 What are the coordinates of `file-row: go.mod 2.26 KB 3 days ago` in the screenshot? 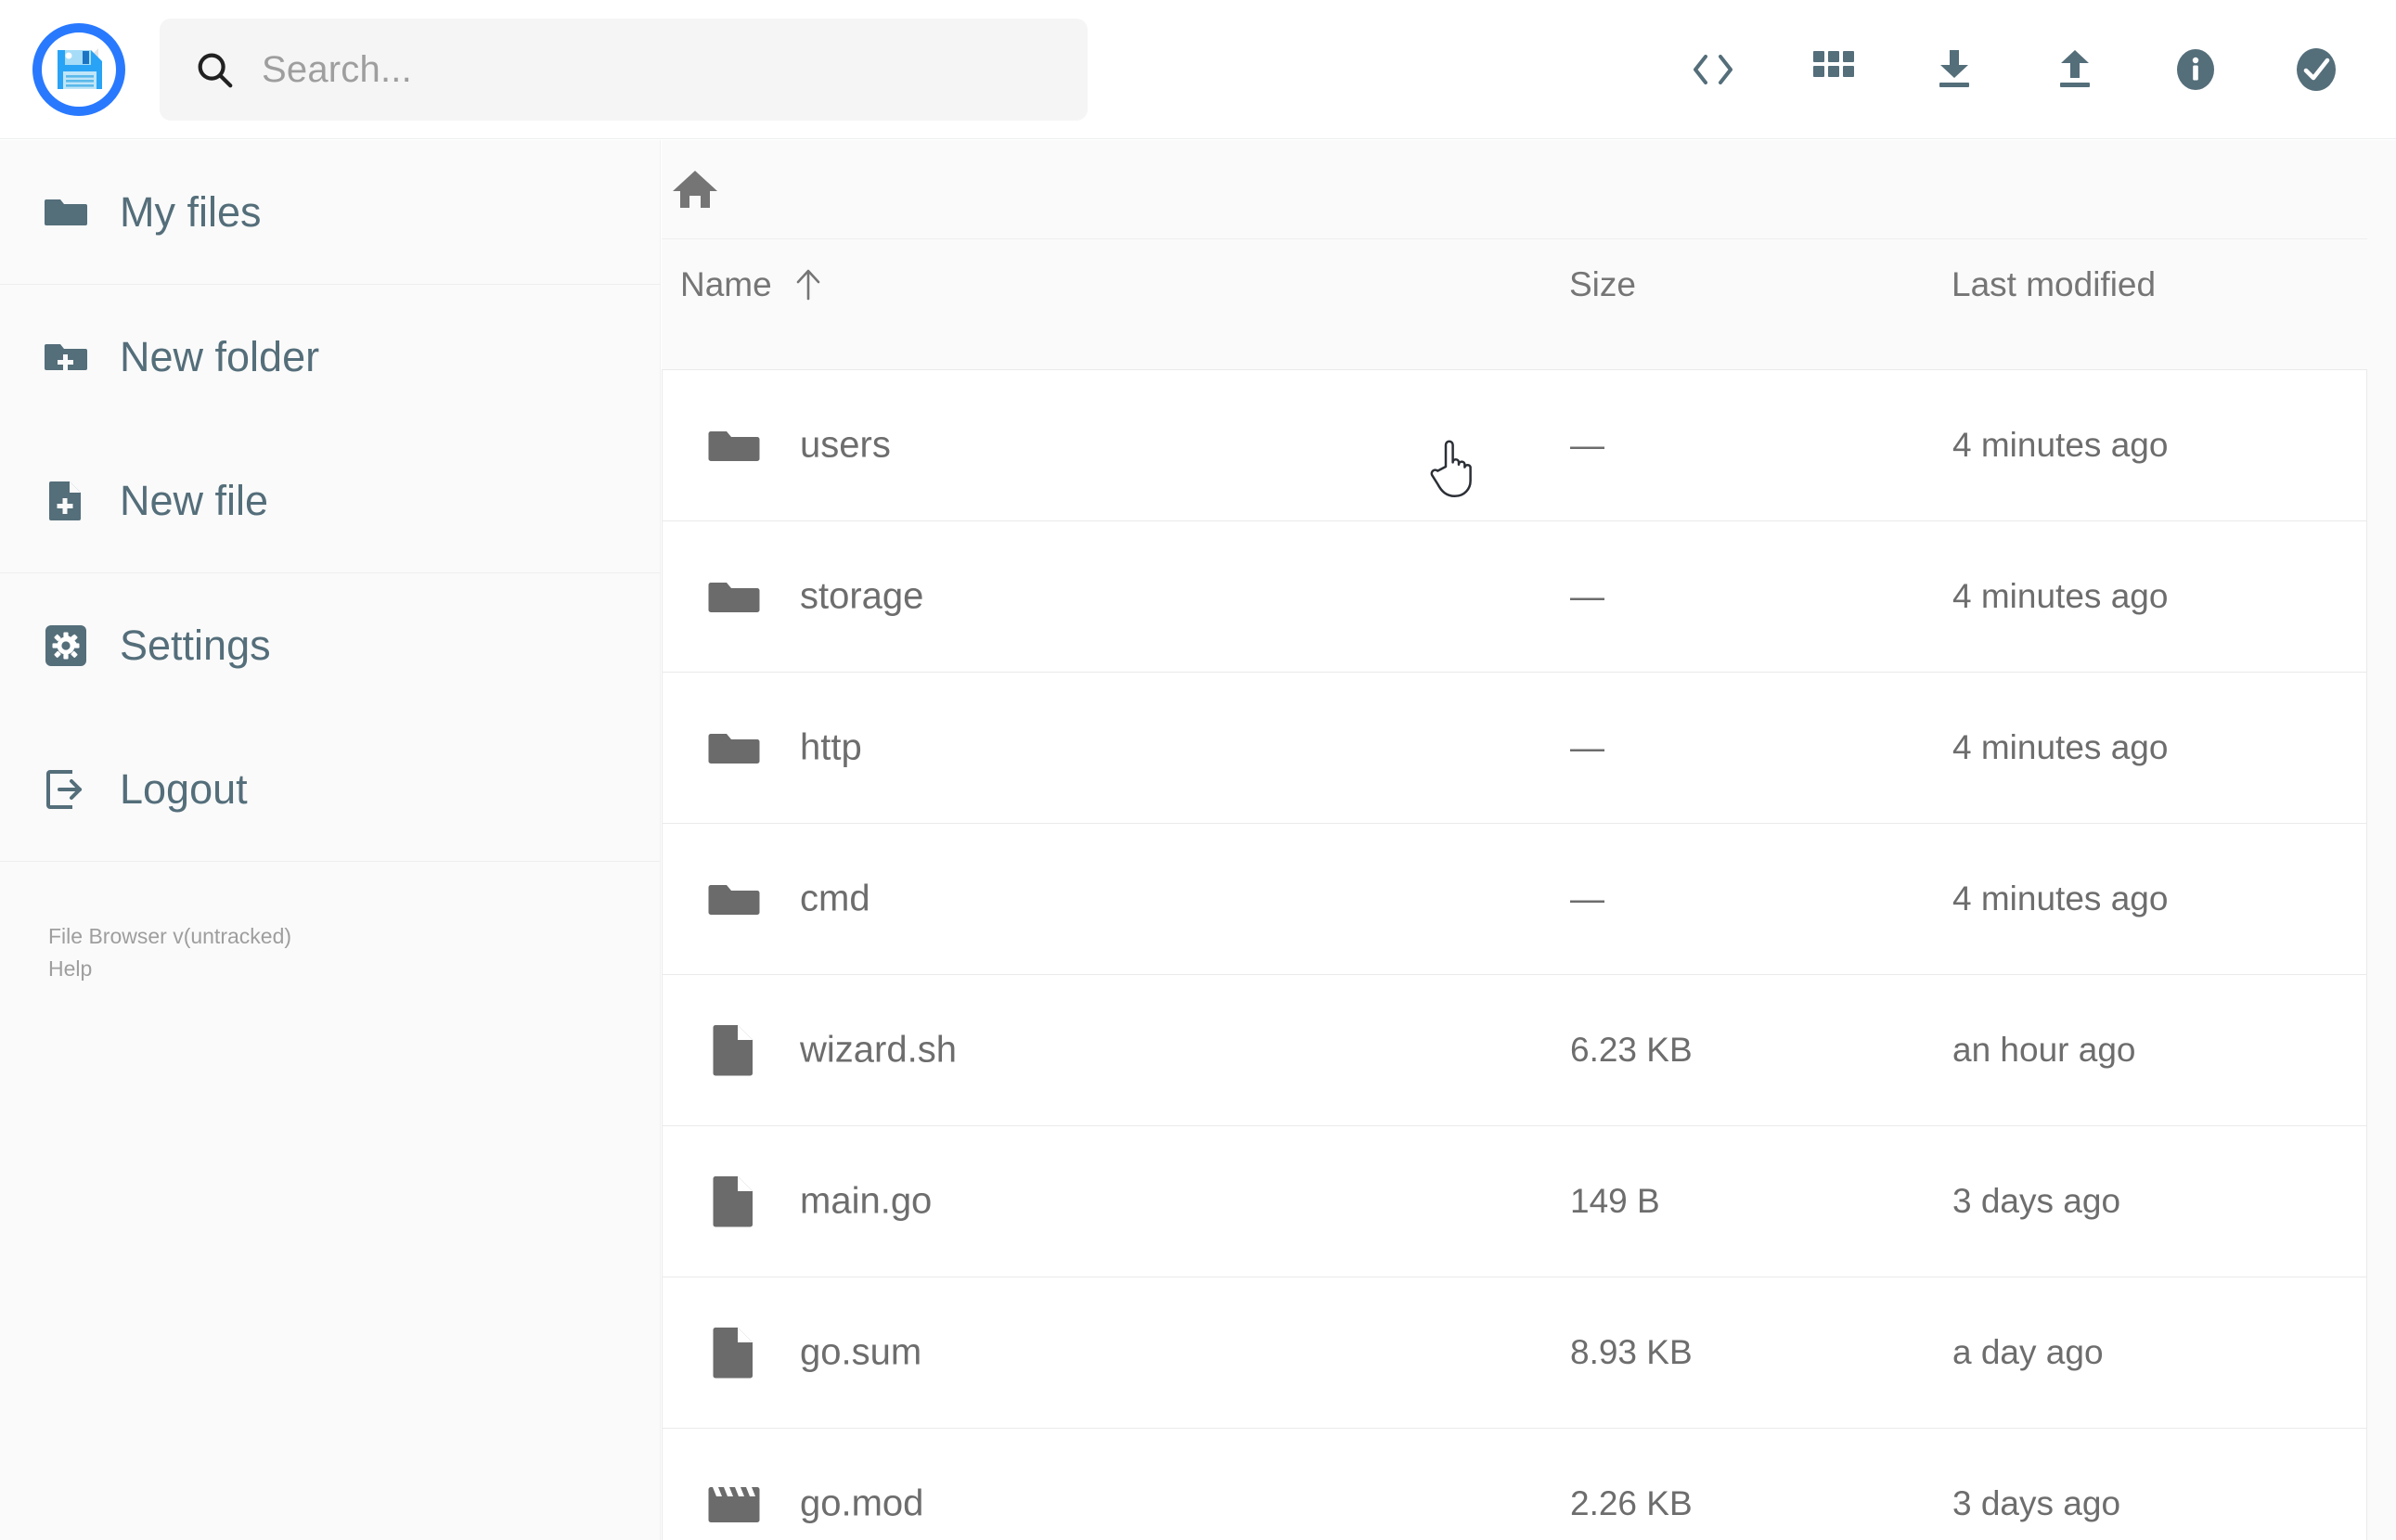 It's located at (1514, 1484).